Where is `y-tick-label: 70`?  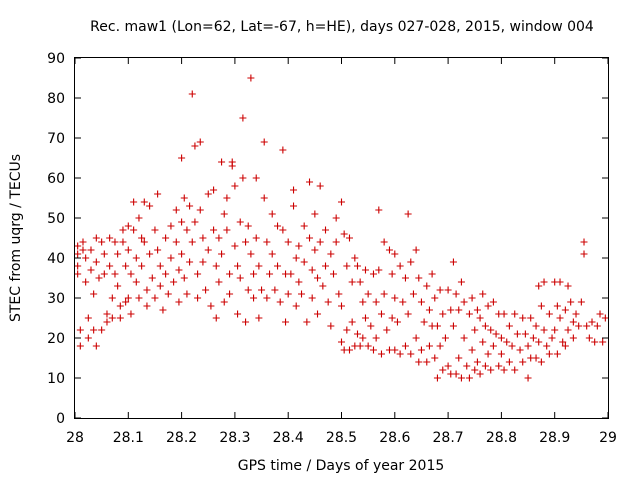
y-tick-label: 70 is located at coordinates (56, 139).